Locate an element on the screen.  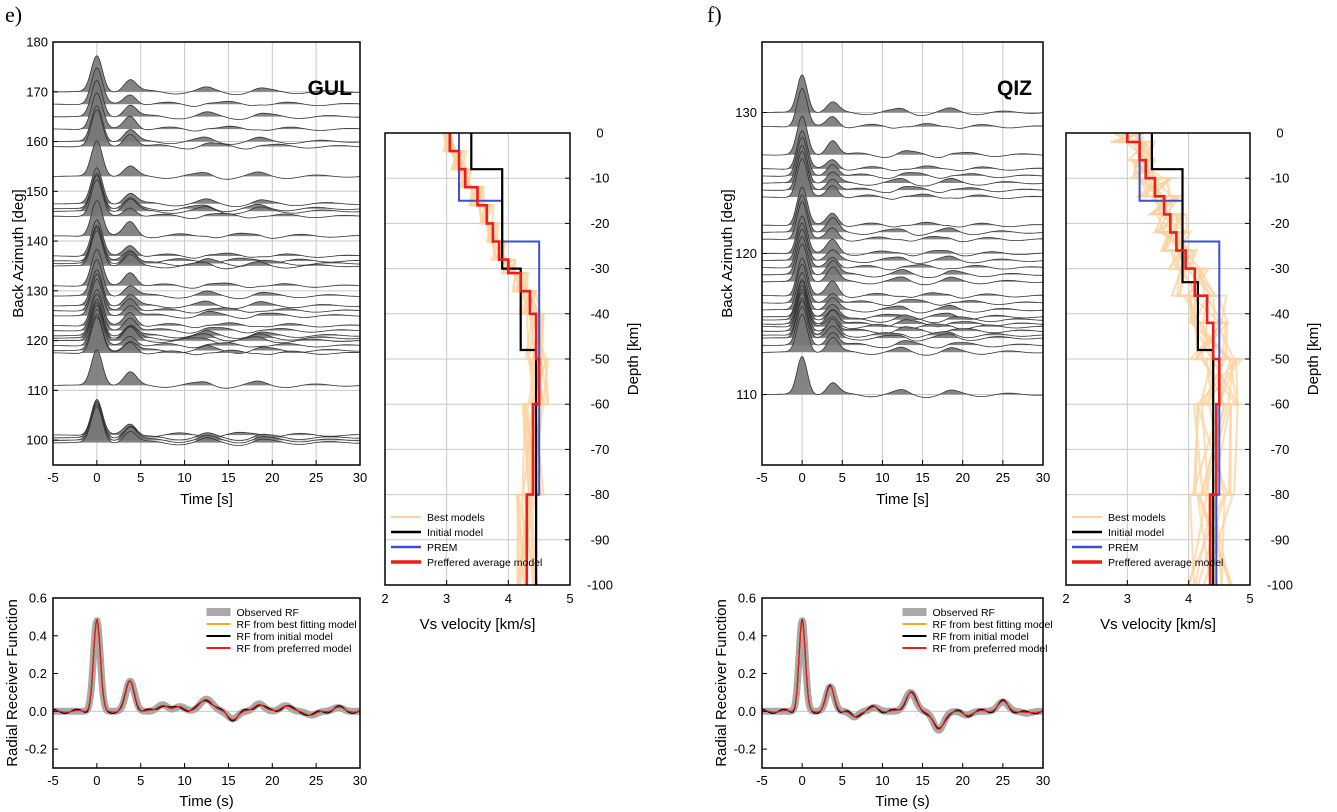
y-tick-label: -50 is located at coordinates (600, 359).